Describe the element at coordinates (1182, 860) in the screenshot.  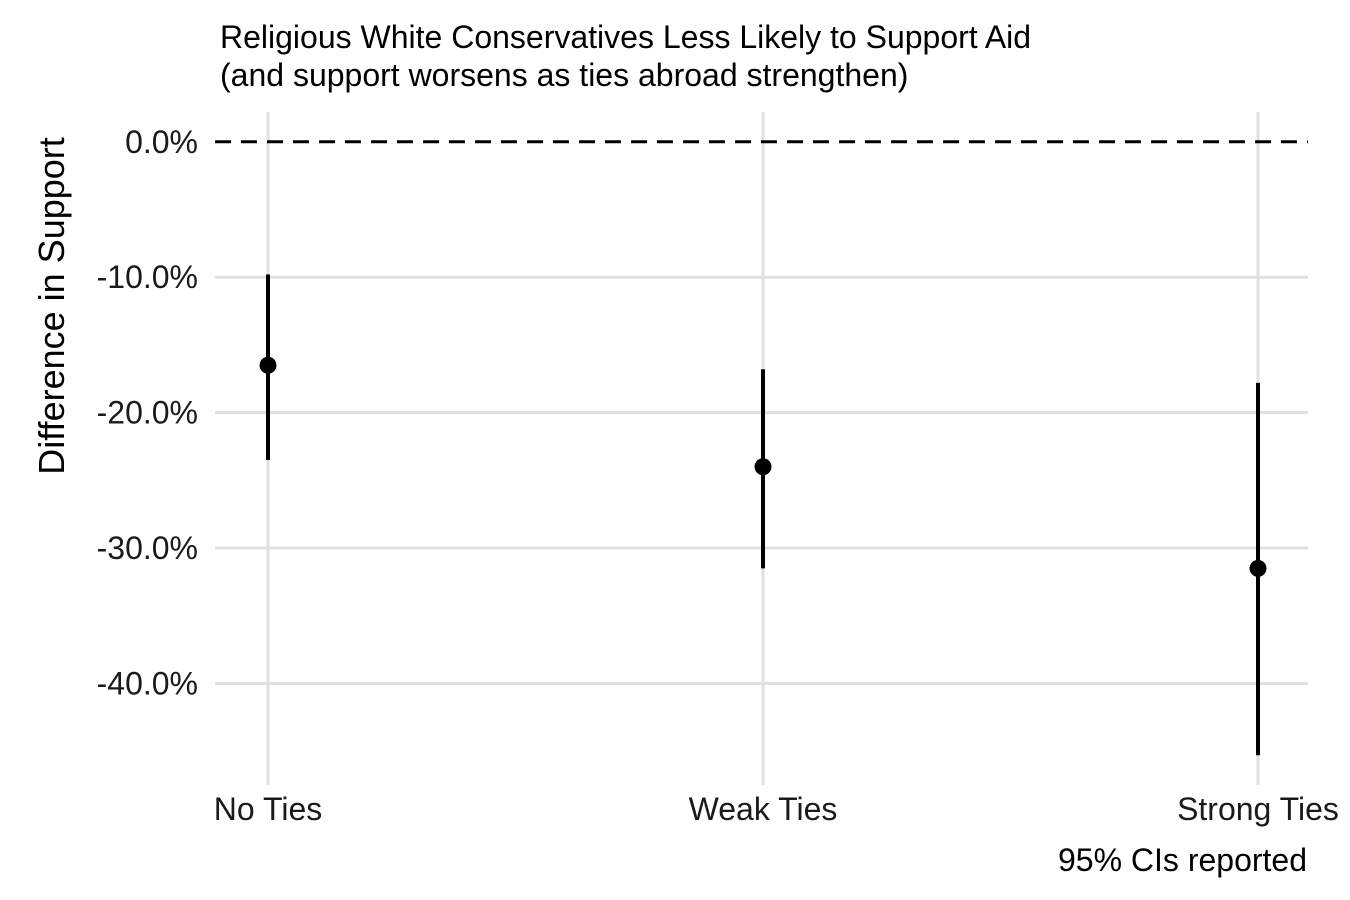
I see `chart-caption: 95% CIs reported` at that location.